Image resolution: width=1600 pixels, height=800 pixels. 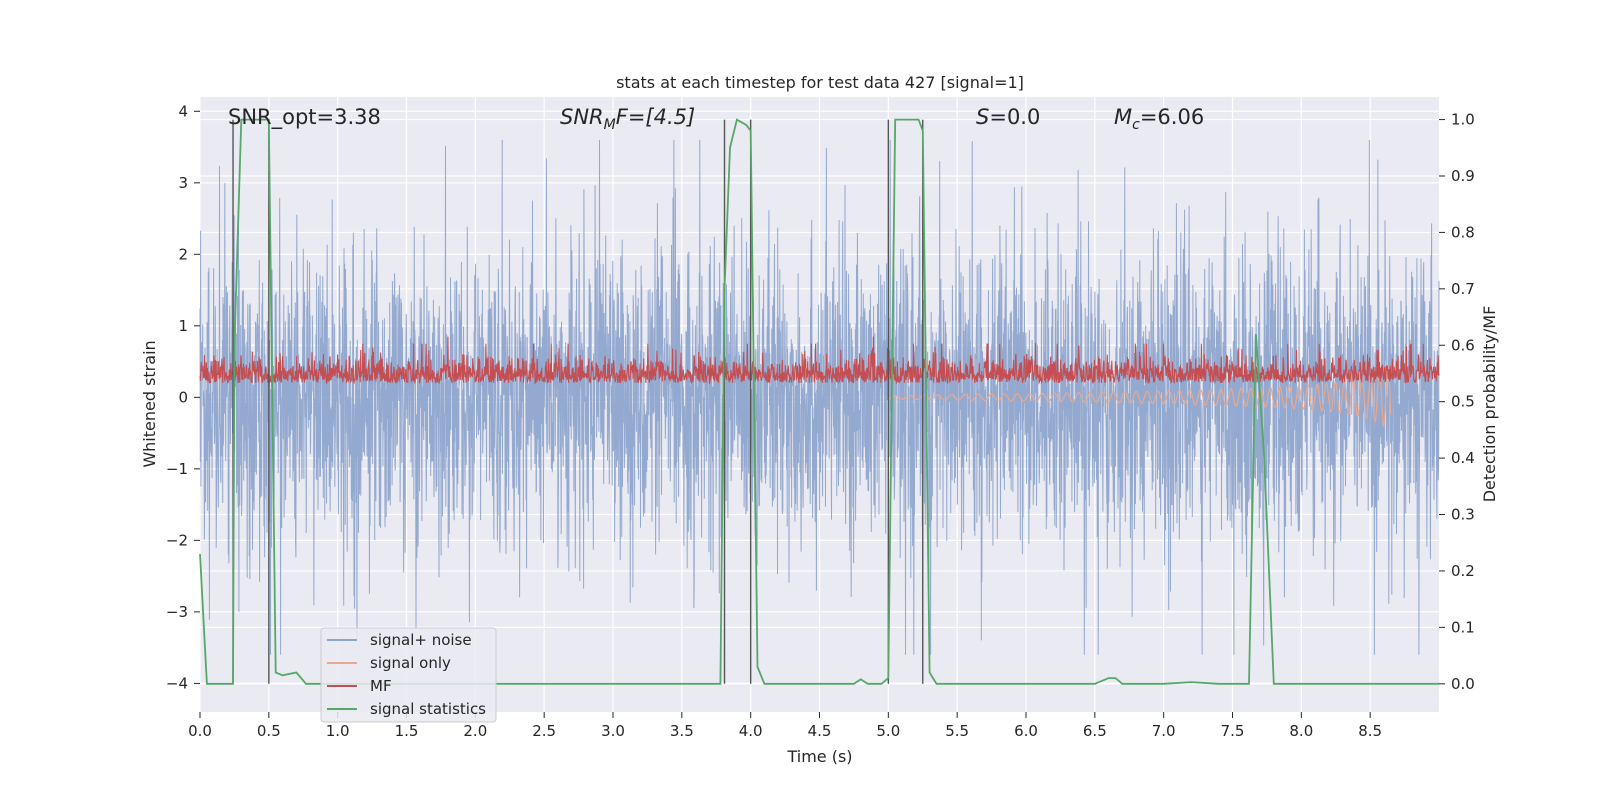 I want to click on annotation-s-var: S, so click(x=982, y=117).